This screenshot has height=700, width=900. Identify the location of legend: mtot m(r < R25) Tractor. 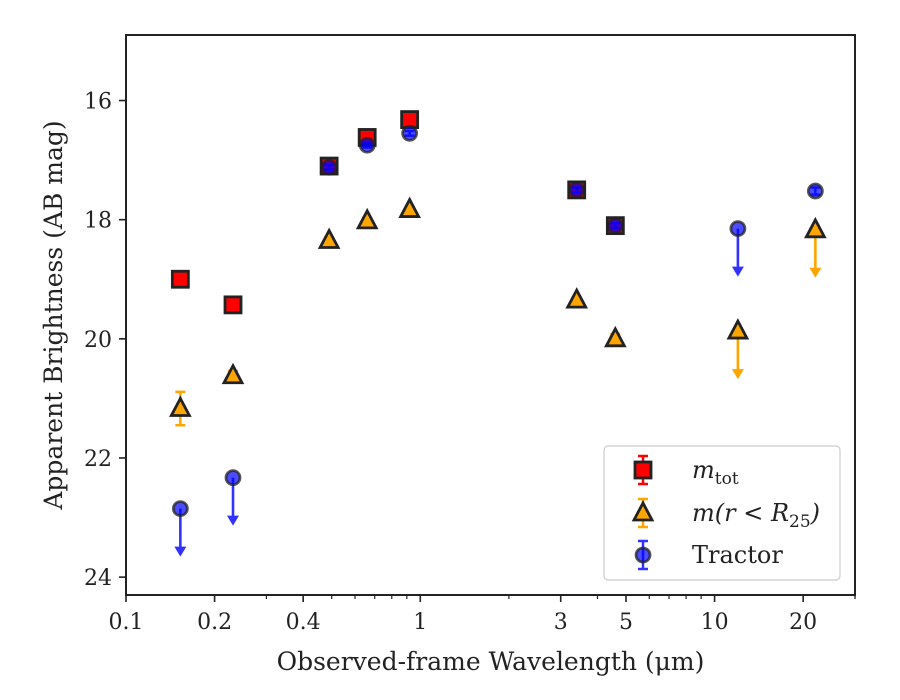
(722, 513).